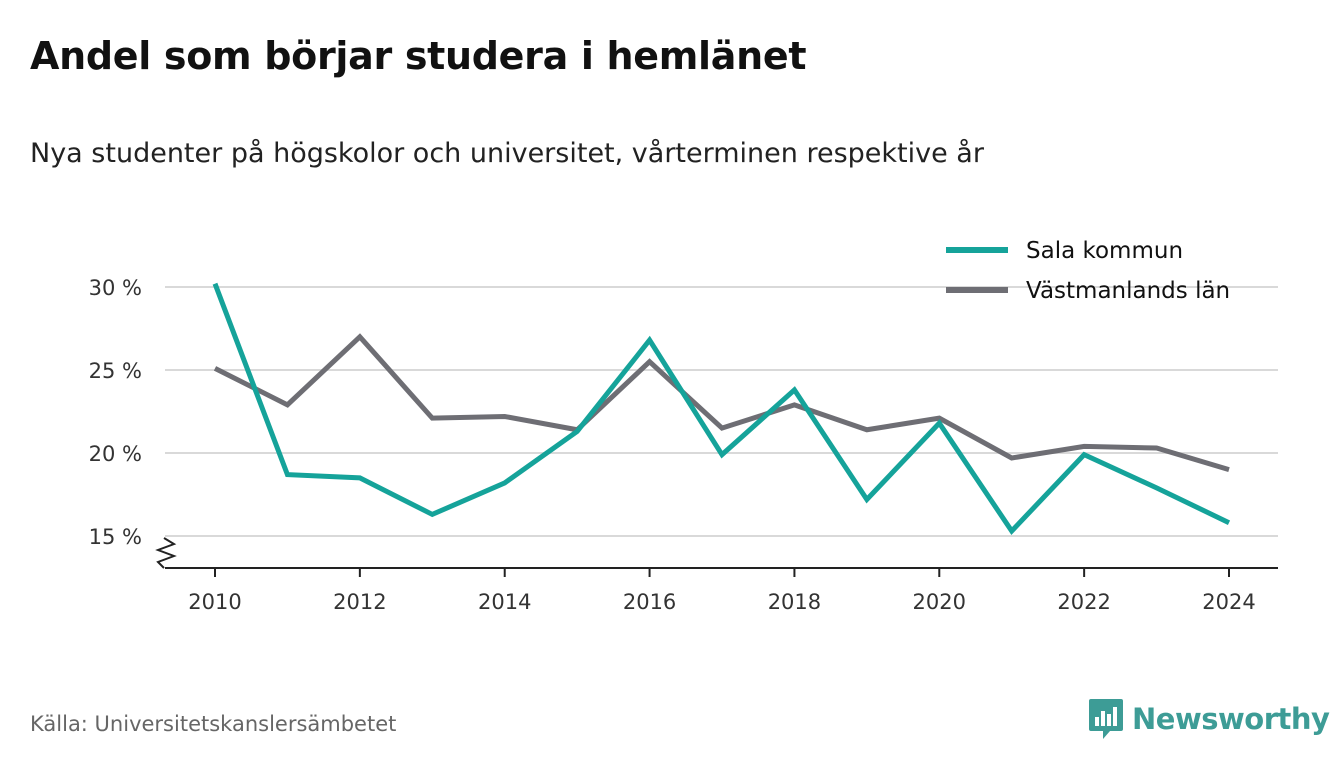 The height and width of the screenshot is (771, 1340). I want to click on source-note: Källa: Universitetskanslersämbetet, so click(213, 724).